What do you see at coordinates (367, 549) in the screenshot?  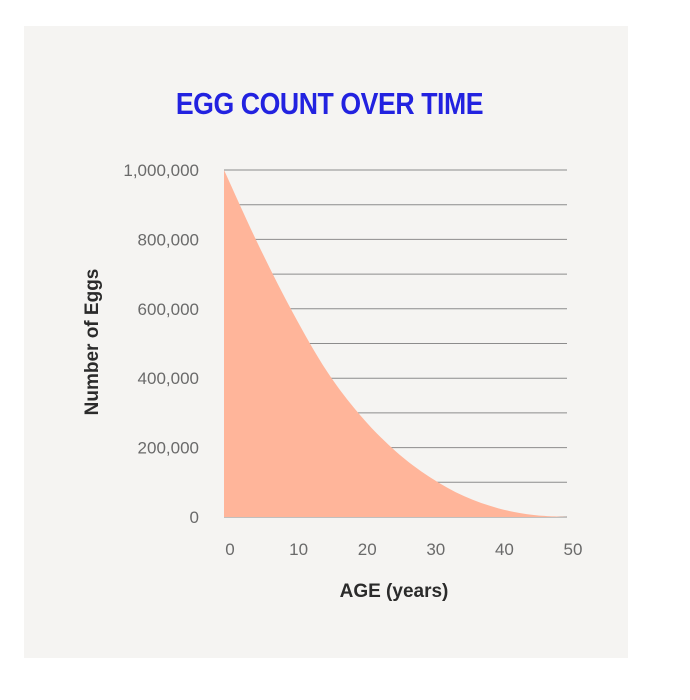 I see `x-tick-label: 20` at bounding box center [367, 549].